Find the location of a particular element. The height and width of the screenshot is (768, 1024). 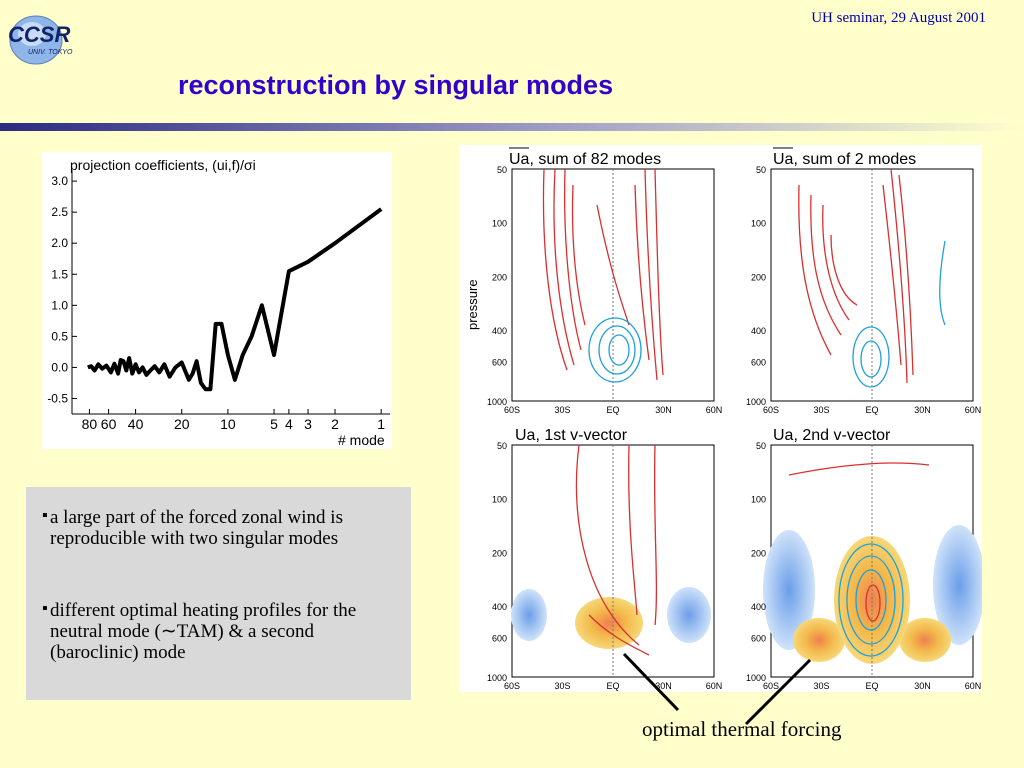

forcing-pointers is located at coordinates (717, 689).